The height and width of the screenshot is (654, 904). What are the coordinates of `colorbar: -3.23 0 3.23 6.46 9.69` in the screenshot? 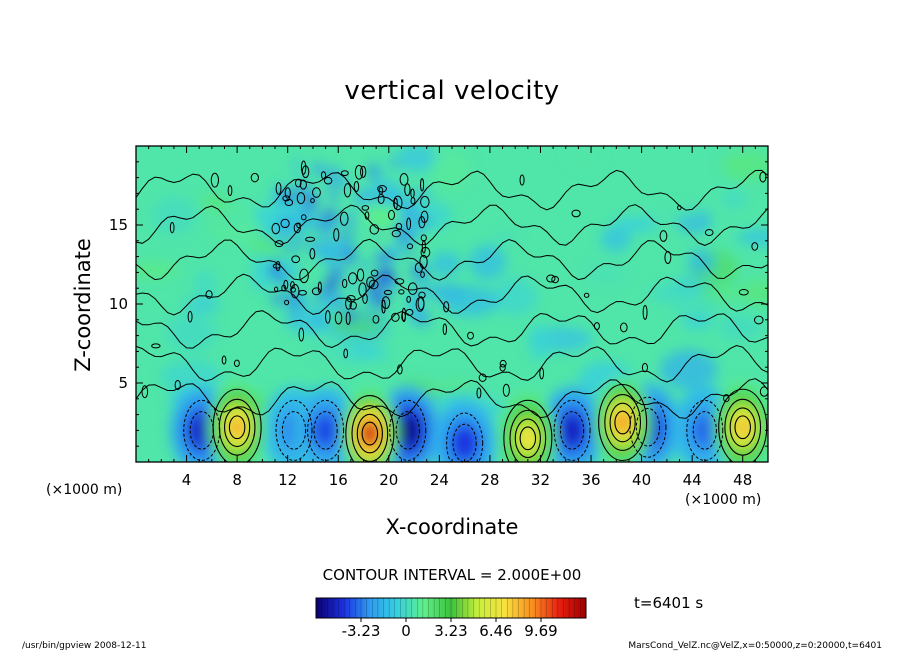 It's located at (451, 618).